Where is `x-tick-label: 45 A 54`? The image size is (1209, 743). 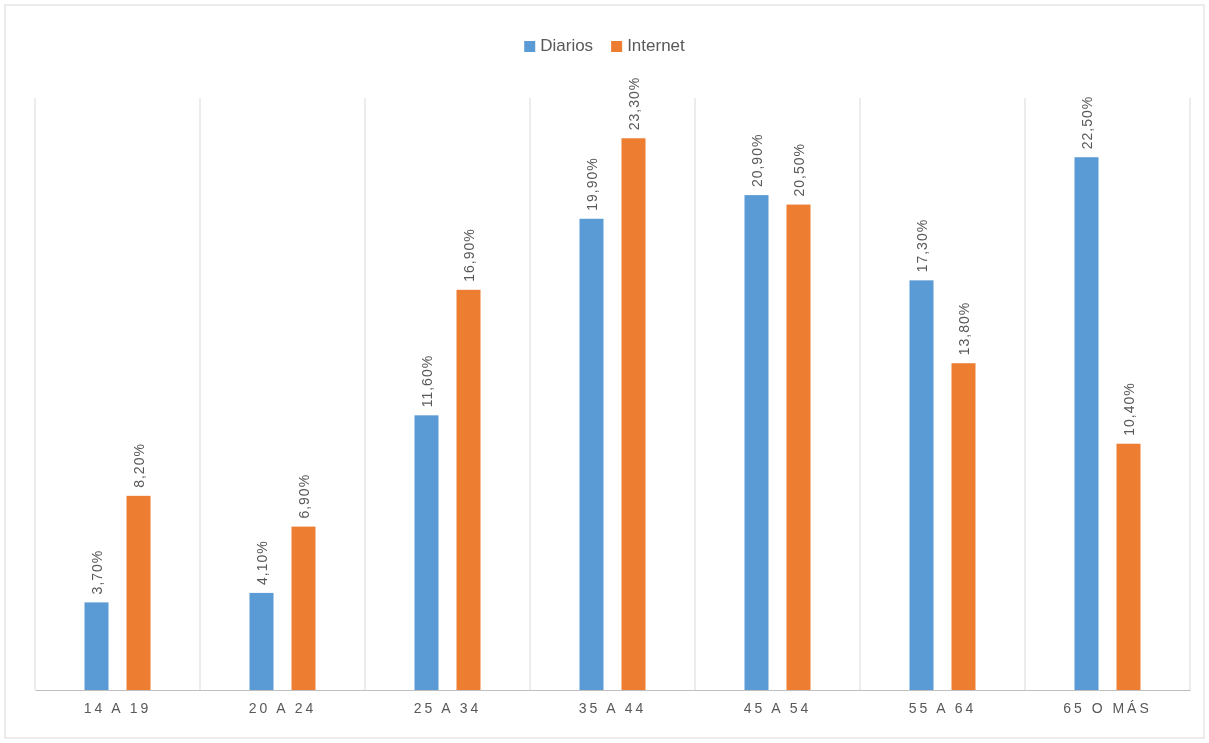
x-tick-label: 45 A 54 is located at coordinates (777, 707).